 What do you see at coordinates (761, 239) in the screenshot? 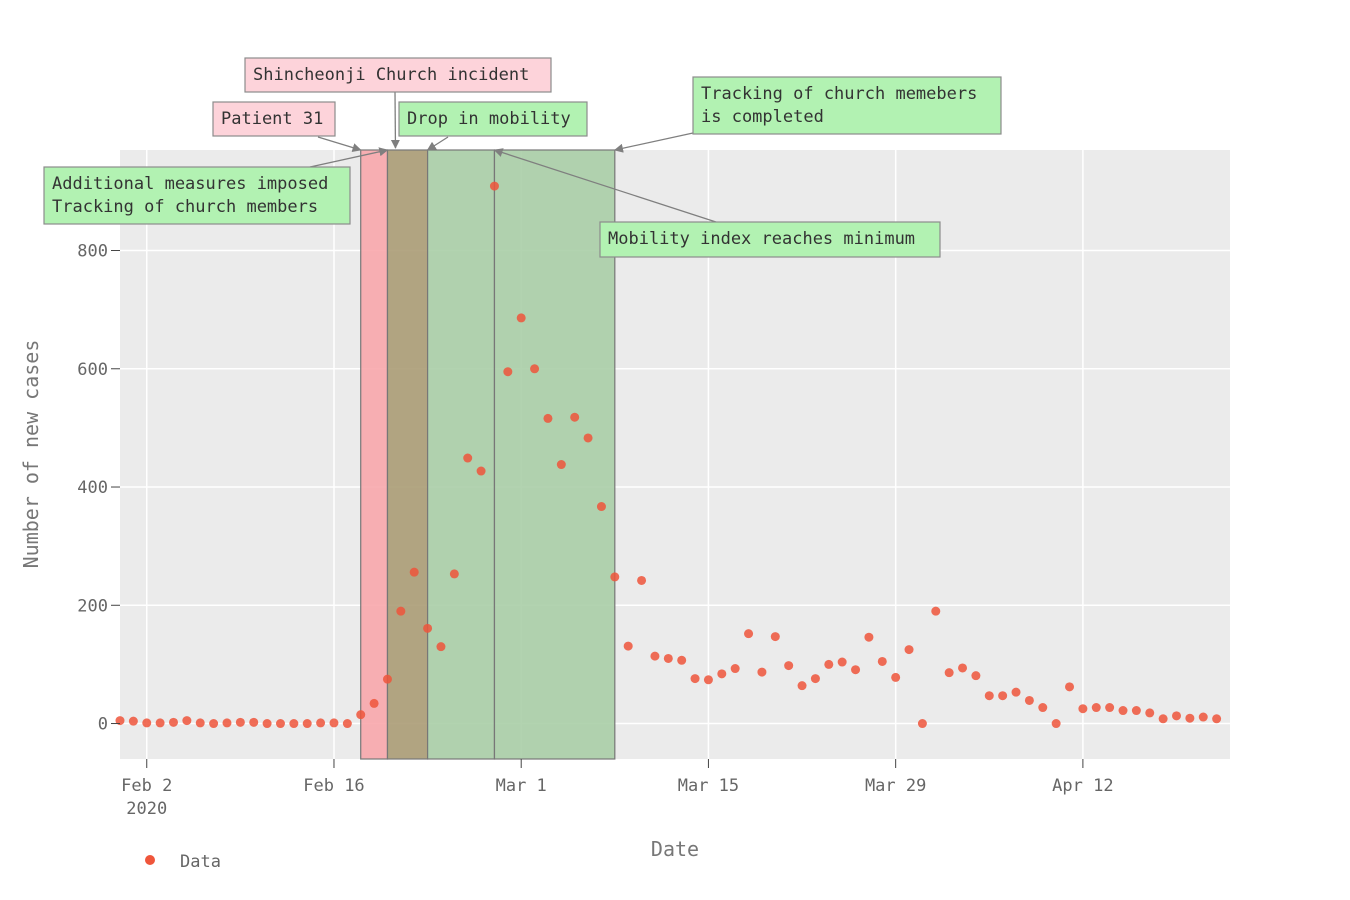
I see `annotation-text: Mobility index reaches minimum` at bounding box center [761, 239].